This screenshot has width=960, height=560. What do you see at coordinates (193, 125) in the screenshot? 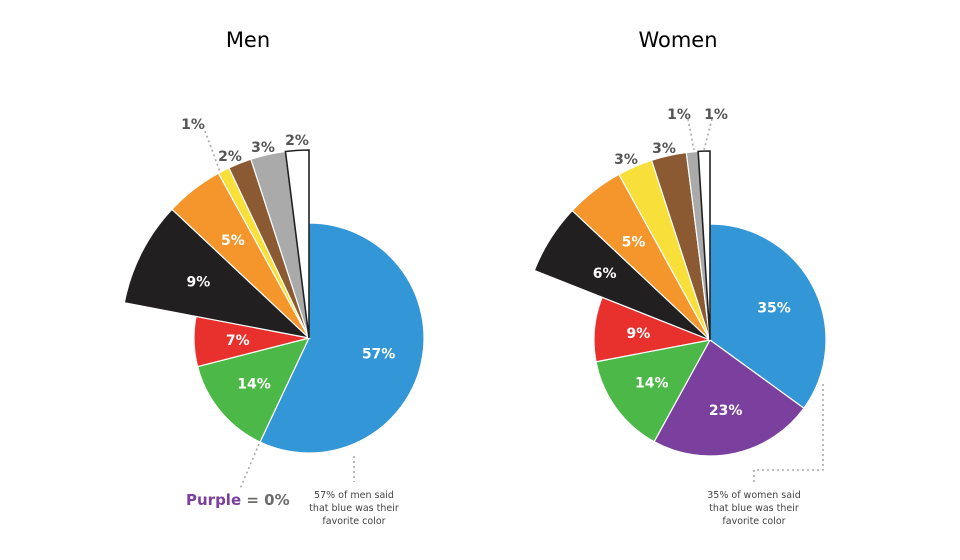
I see `men-slice-label-6: 1%` at bounding box center [193, 125].